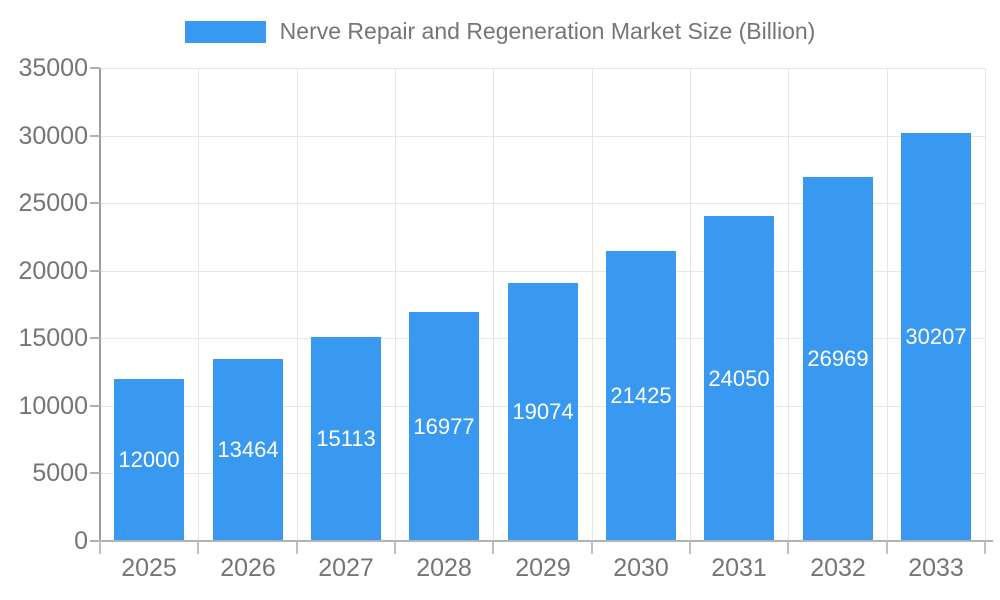 The image size is (1000, 600). What do you see at coordinates (541, 541) in the screenshot?
I see `x-axis-line` at bounding box center [541, 541].